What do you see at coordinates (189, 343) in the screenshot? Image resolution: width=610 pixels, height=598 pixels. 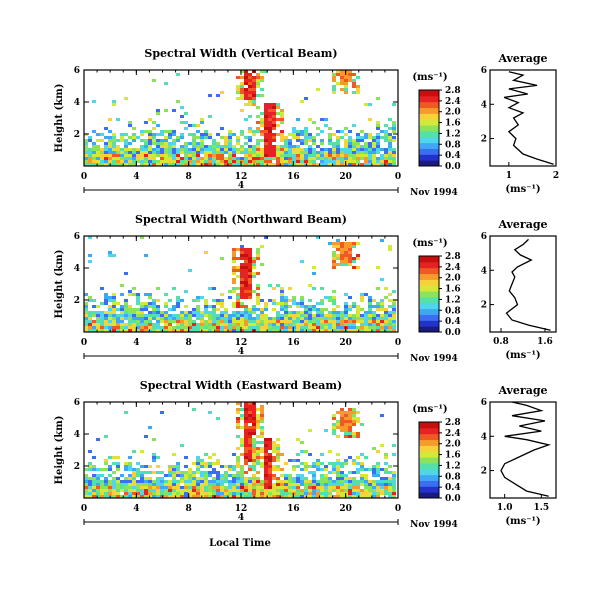 I see `x-tick-label: 8` at bounding box center [189, 343].